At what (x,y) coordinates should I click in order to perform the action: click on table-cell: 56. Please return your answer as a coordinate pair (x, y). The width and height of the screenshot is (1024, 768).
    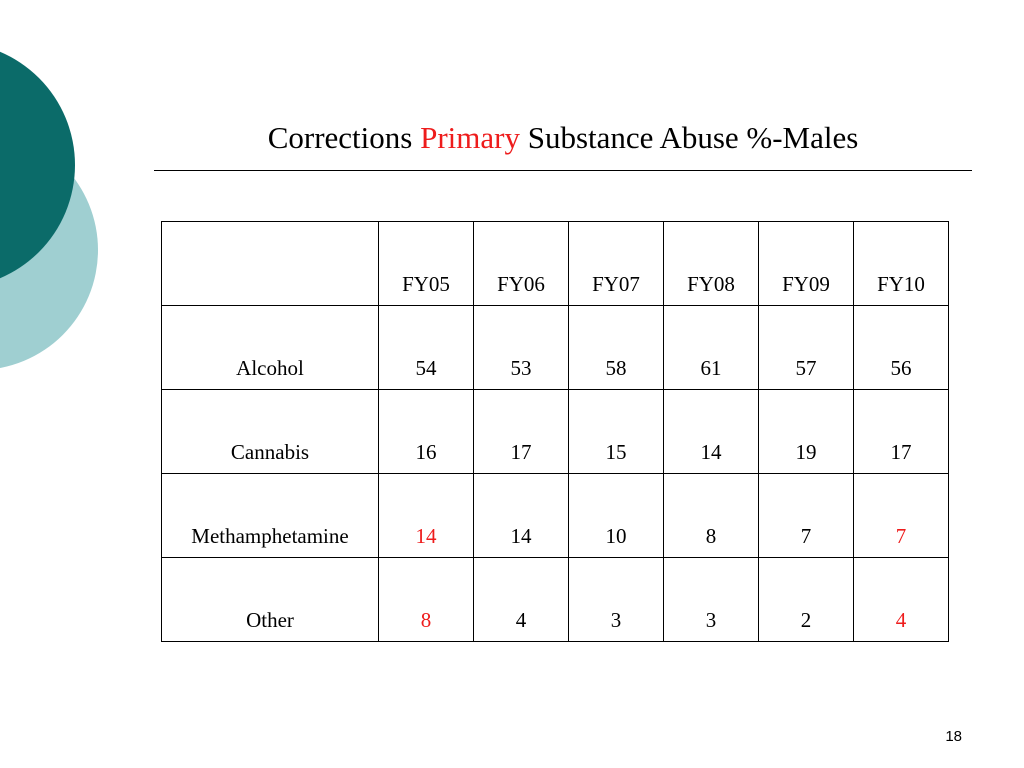
    Looking at the image, I should click on (901, 347).